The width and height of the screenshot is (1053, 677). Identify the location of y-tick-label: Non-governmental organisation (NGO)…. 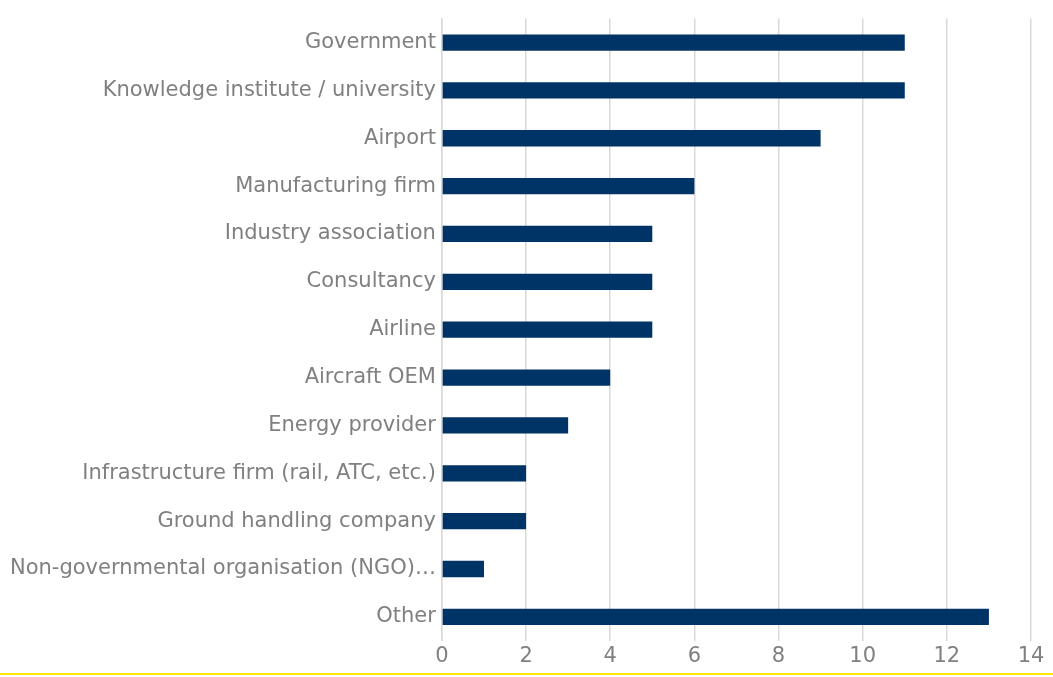
(223, 567).